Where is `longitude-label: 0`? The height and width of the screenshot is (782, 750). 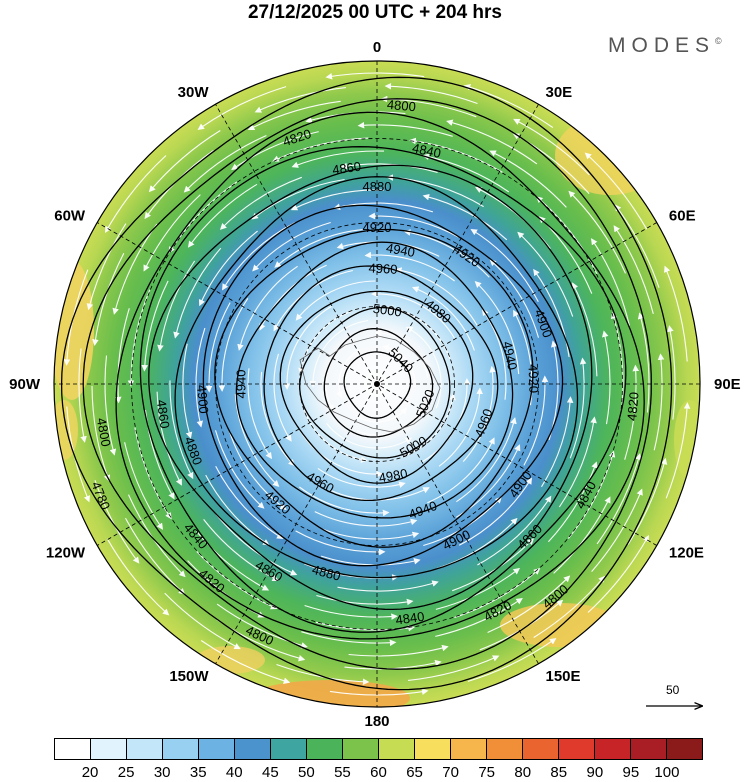
longitude-label: 0 is located at coordinates (377, 47).